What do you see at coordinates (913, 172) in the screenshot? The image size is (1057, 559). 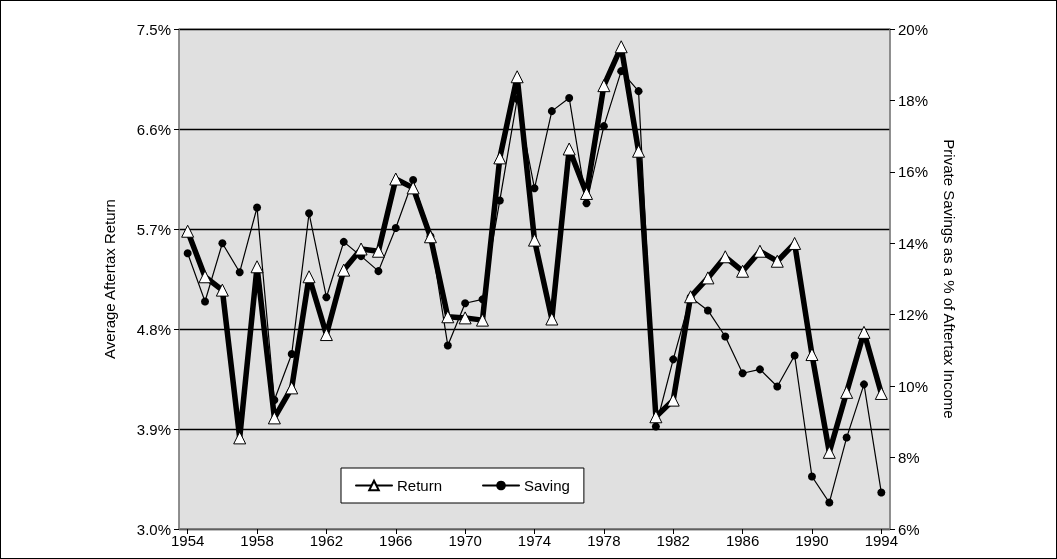 I see `y2-tick-label: 16%` at bounding box center [913, 172].